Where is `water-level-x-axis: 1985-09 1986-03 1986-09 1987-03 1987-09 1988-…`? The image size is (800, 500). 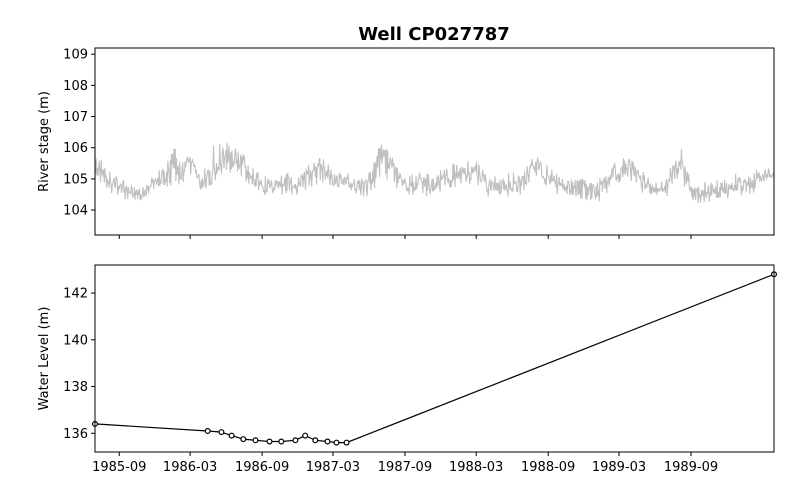 water-level-x-axis: 1985-09 1986-03 1986-09 1987-03 1987-09 1988-… is located at coordinates (405, 463).